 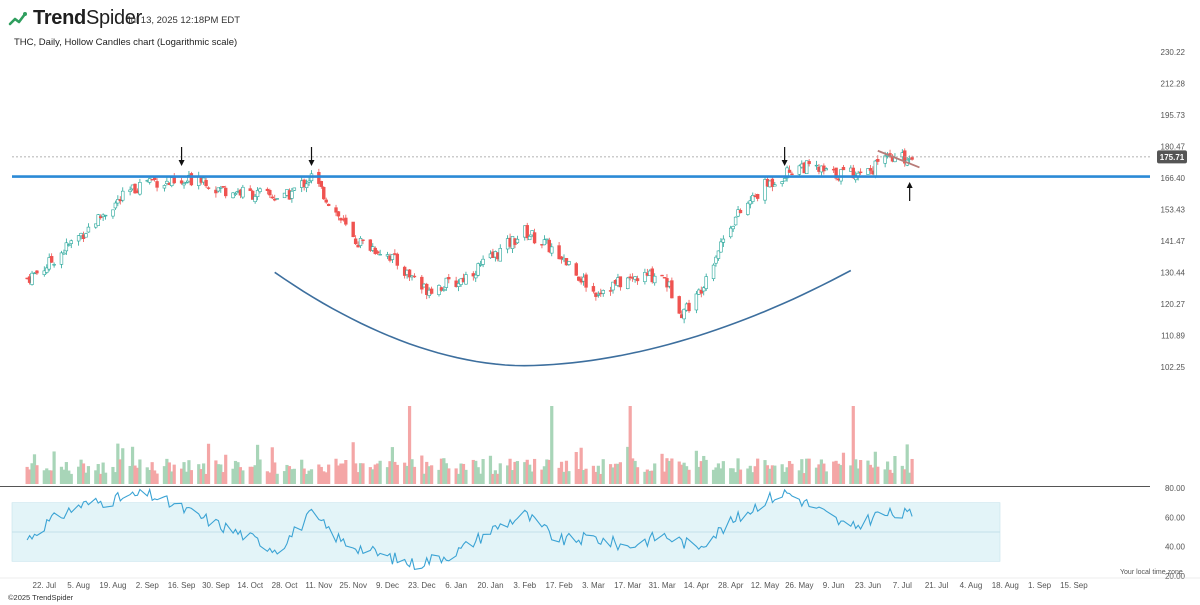 I want to click on time-tick-label: 3. Mar, so click(x=593, y=585).